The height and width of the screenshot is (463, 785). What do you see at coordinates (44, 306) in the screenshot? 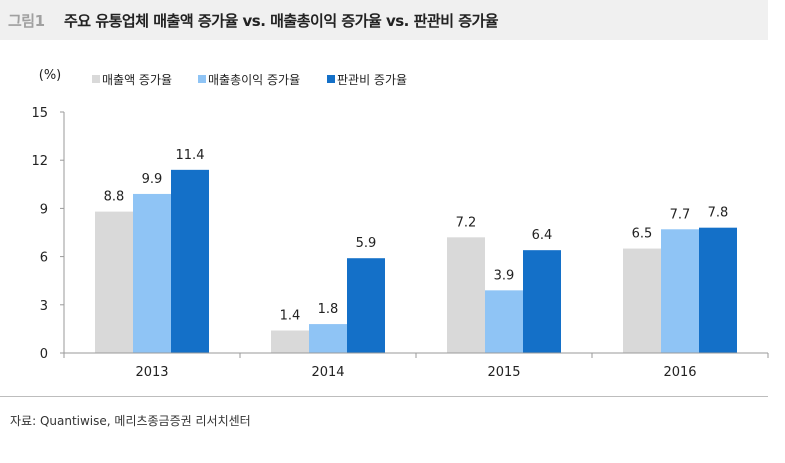
I see `y-tick-label: 3` at bounding box center [44, 306].